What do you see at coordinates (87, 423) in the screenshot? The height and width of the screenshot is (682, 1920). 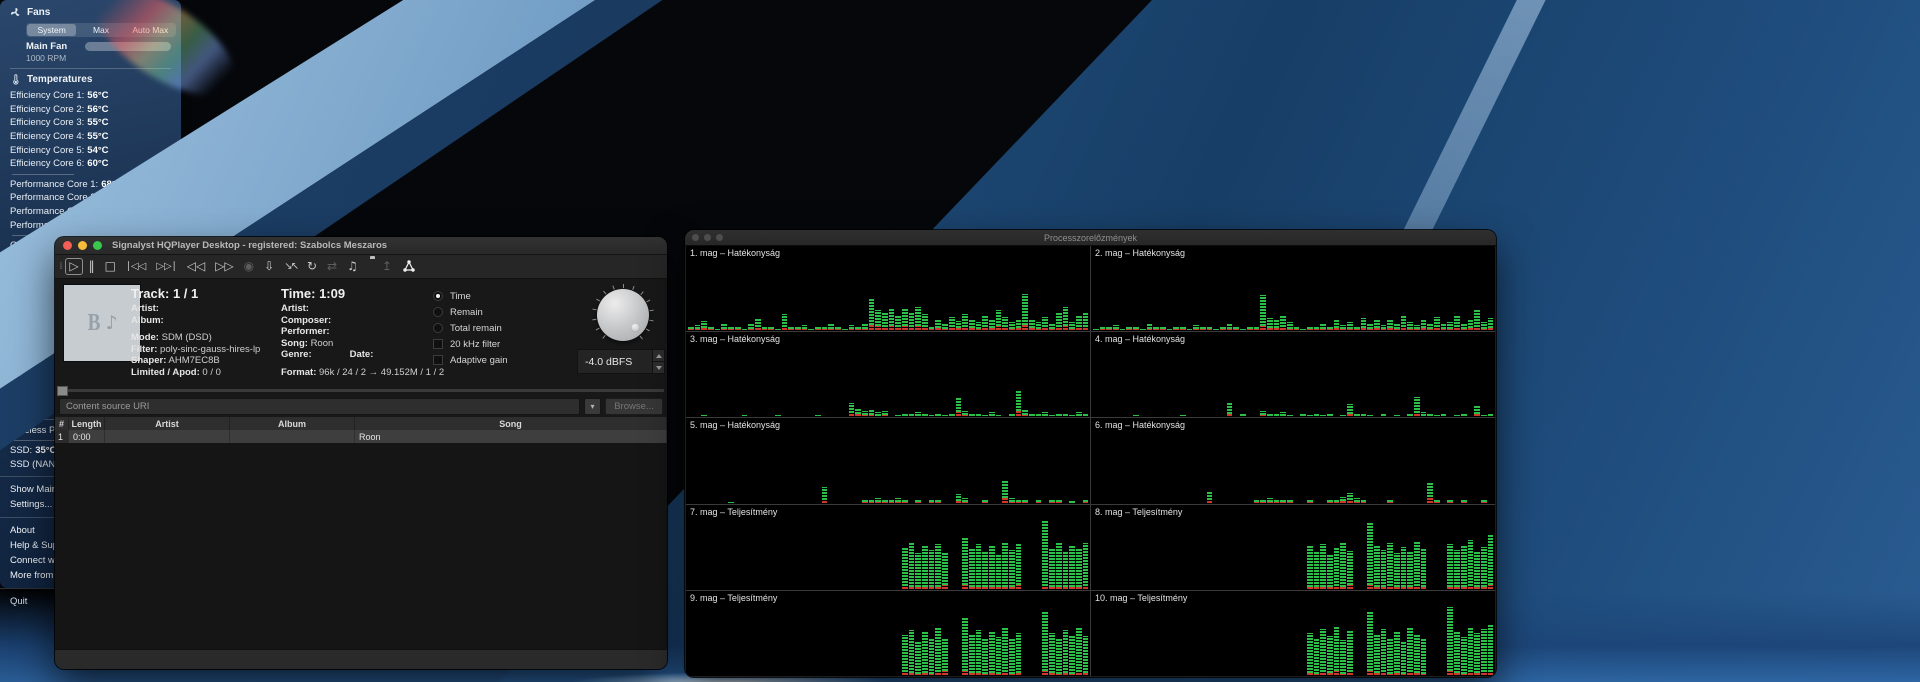 I see `playlist-header-cell: Length` at bounding box center [87, 423].